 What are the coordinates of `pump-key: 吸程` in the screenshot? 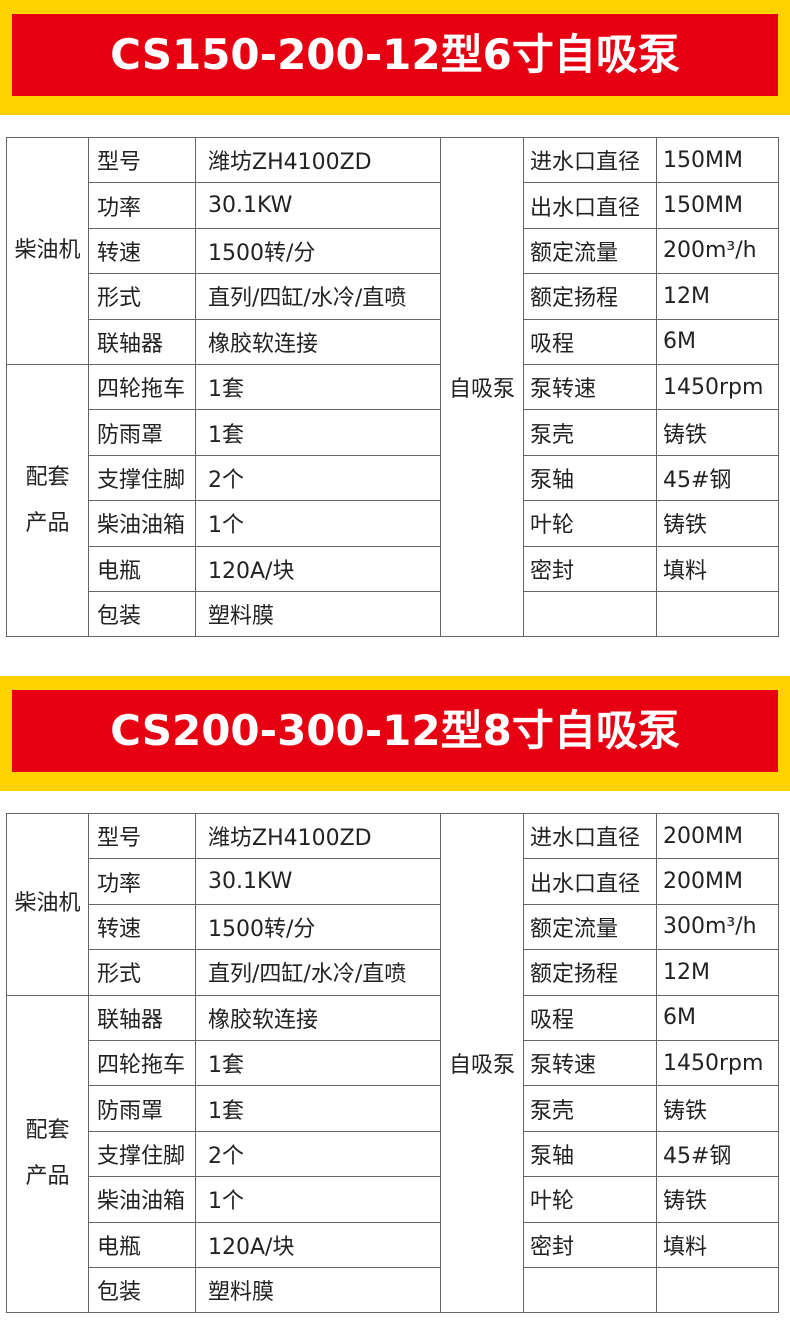 It's located at (590, 1017).